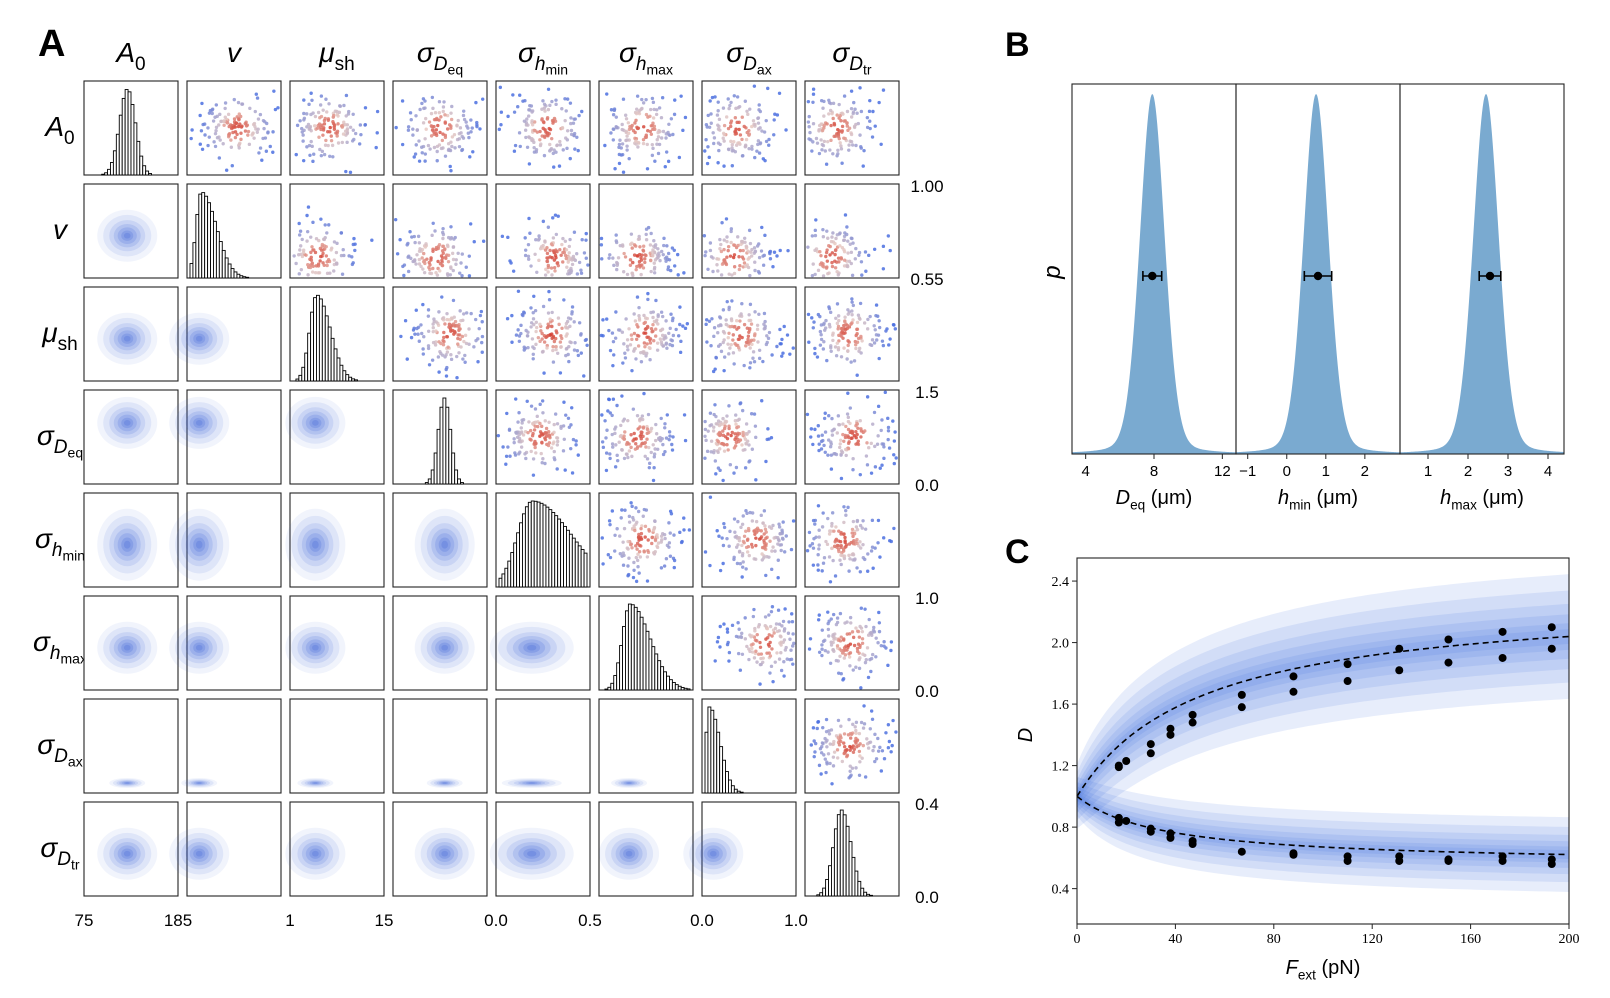 Image resolution: width=1610 pixels, height=998 pixels. I want to click on y-tick-label: 0.8, so click(1061, 828).